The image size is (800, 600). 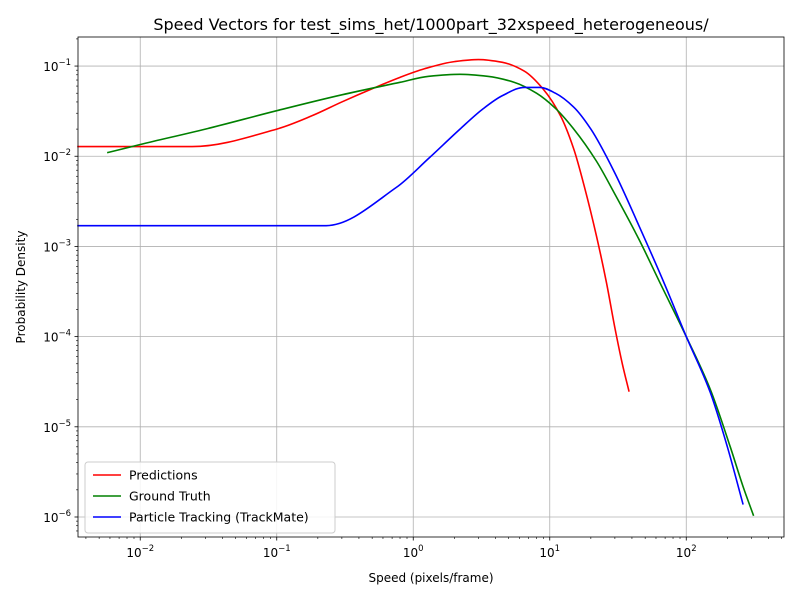 What do you see at coordinates (686, 552) in the screenshot?
I see `x-tick-label: 10²` at bounding box center [686, 552].